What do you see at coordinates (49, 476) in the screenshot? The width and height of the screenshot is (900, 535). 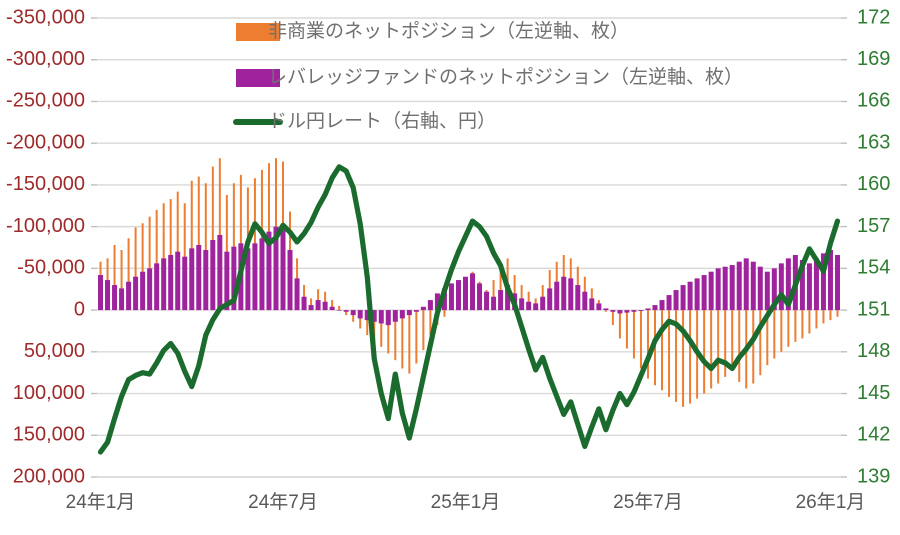 I see `left-axis-tick-label: 200,000` at bounding box center [49, 476].